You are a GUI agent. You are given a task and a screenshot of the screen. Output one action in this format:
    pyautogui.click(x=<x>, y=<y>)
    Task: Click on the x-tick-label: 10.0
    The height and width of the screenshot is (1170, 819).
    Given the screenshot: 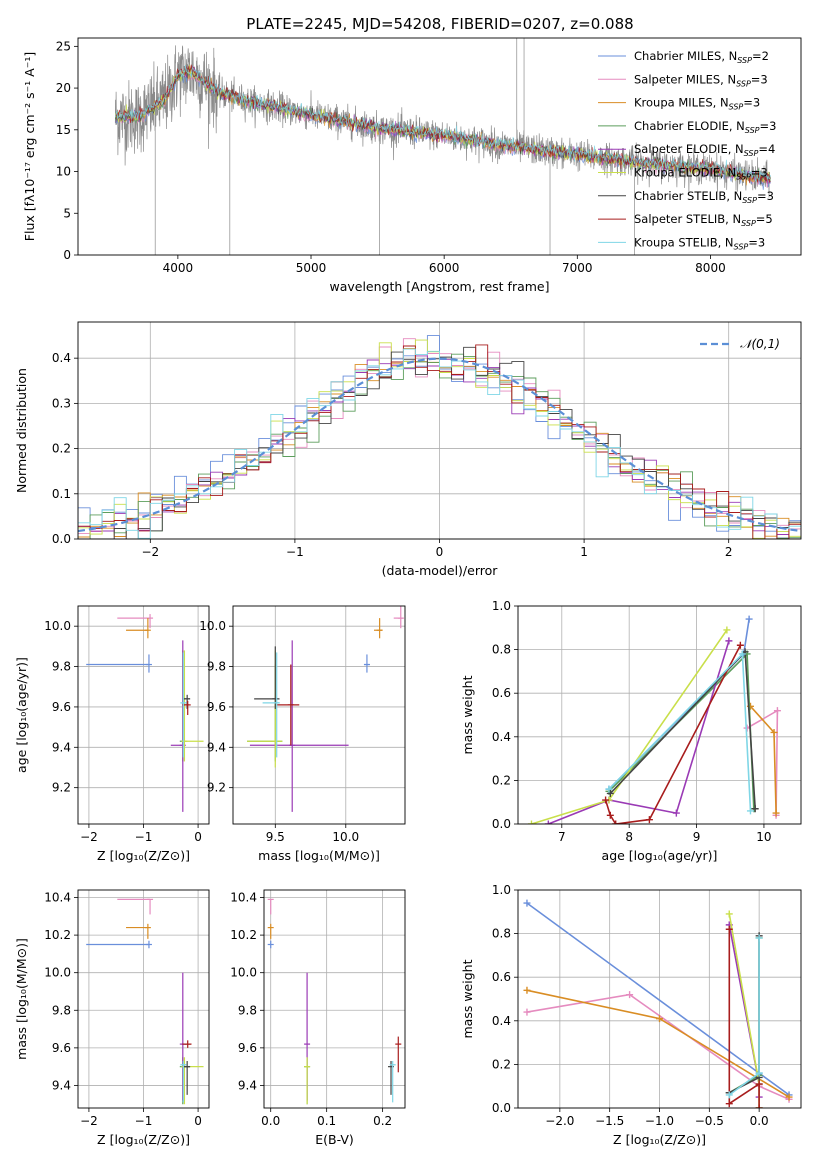 What is the action you would take?
    pyautogui.click(x=345, y=837)
    